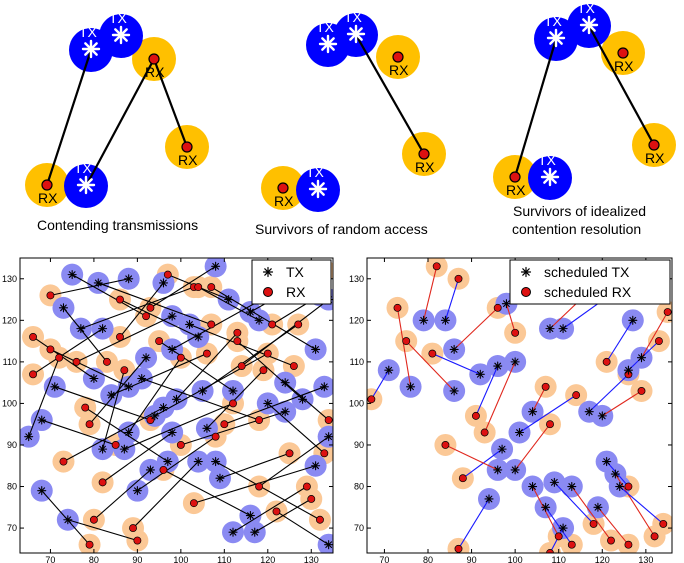 The width and height of the screenshot is (684, 563). Describe the element at coordinates (587, 272) in the screenshot. I see `legend-label: scheduled TX` at that location.